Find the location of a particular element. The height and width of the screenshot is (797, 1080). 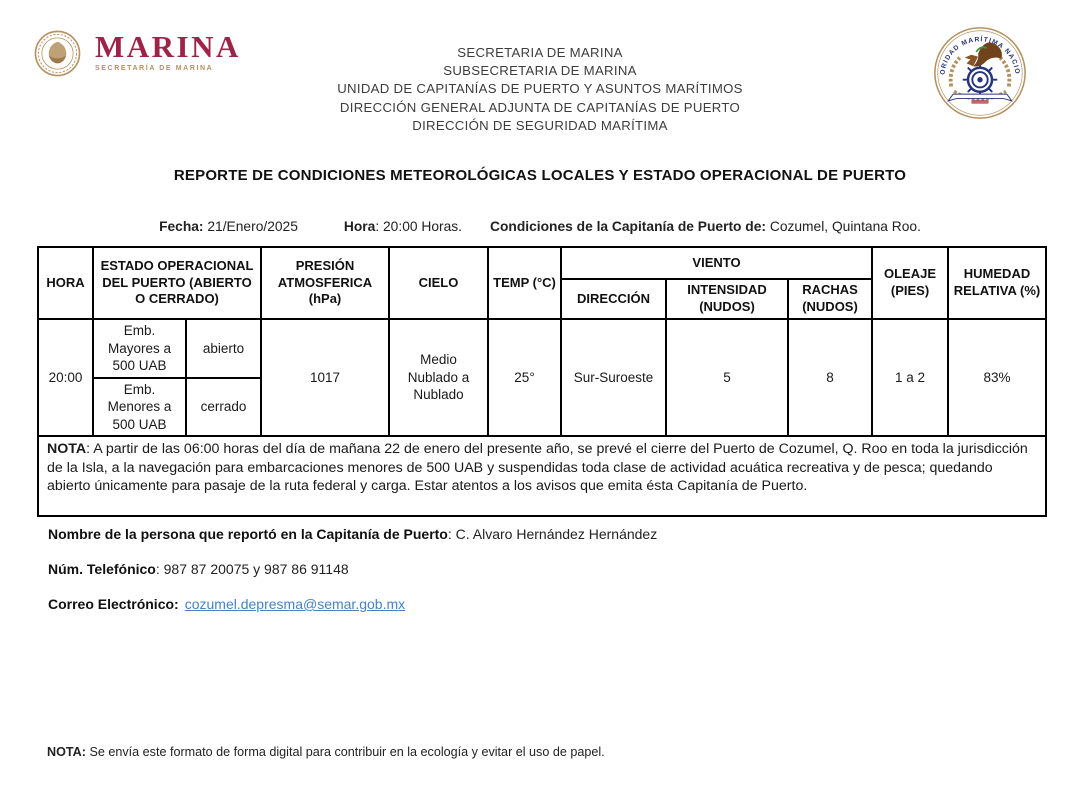

phone-label: Núm. Telefónico is located at coordinates (102, 569).